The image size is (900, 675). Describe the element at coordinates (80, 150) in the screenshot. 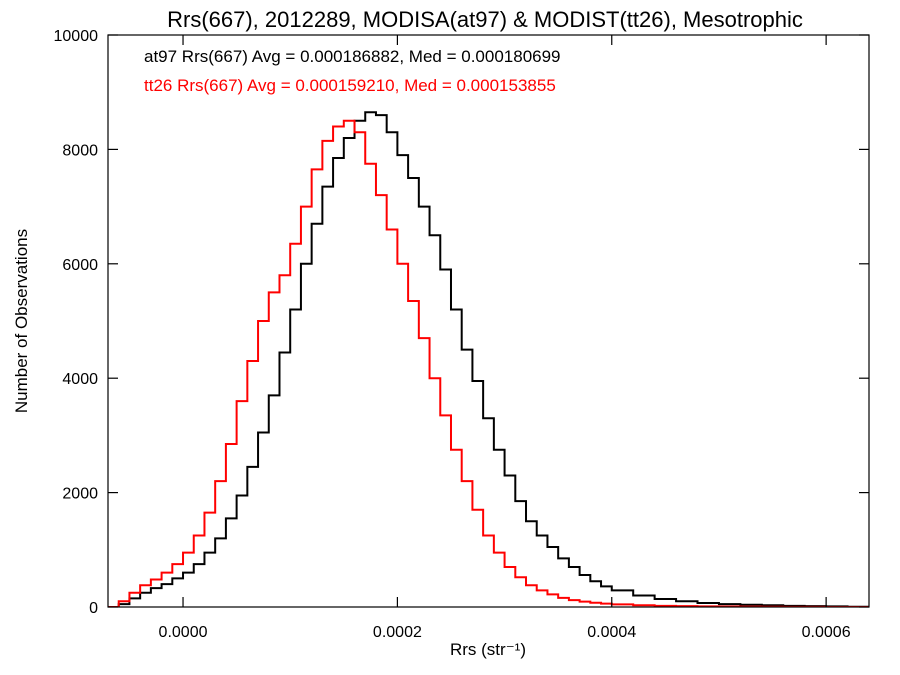

I see `y-tick-label: 8000` at that location.